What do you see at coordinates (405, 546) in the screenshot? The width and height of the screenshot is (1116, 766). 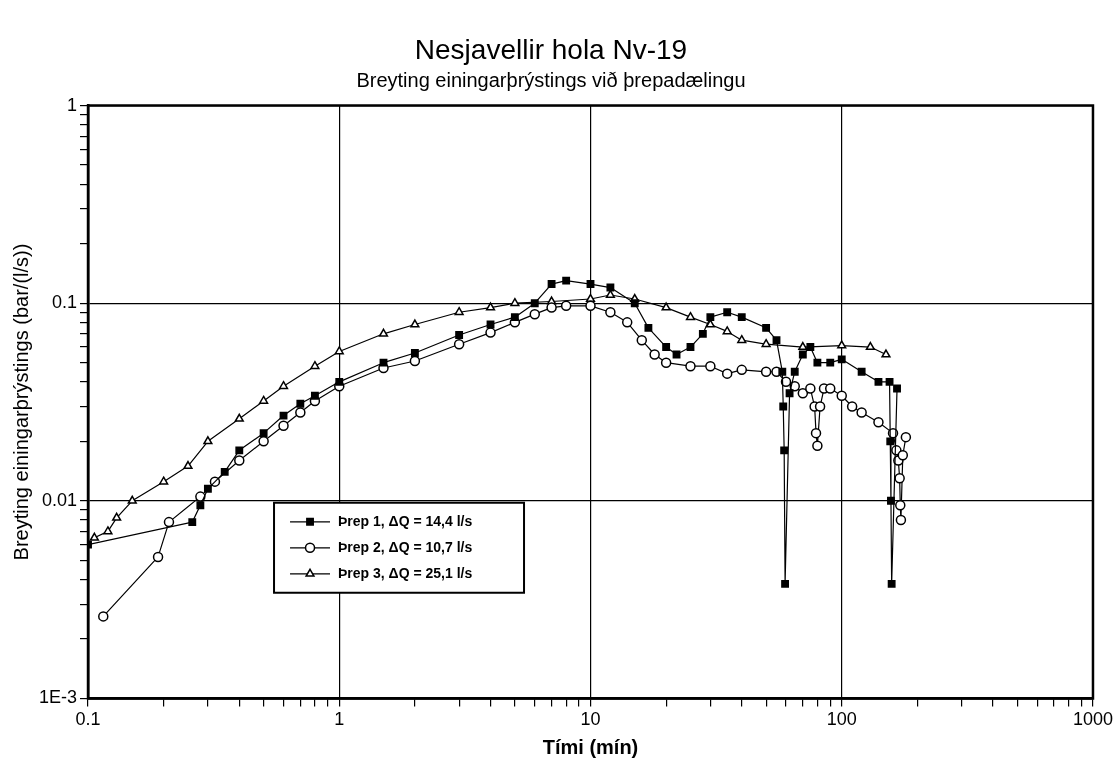 I see `legend-label: Þrep 2, ΔQ = 10,7 l/s` at bounding box center [405, 546].